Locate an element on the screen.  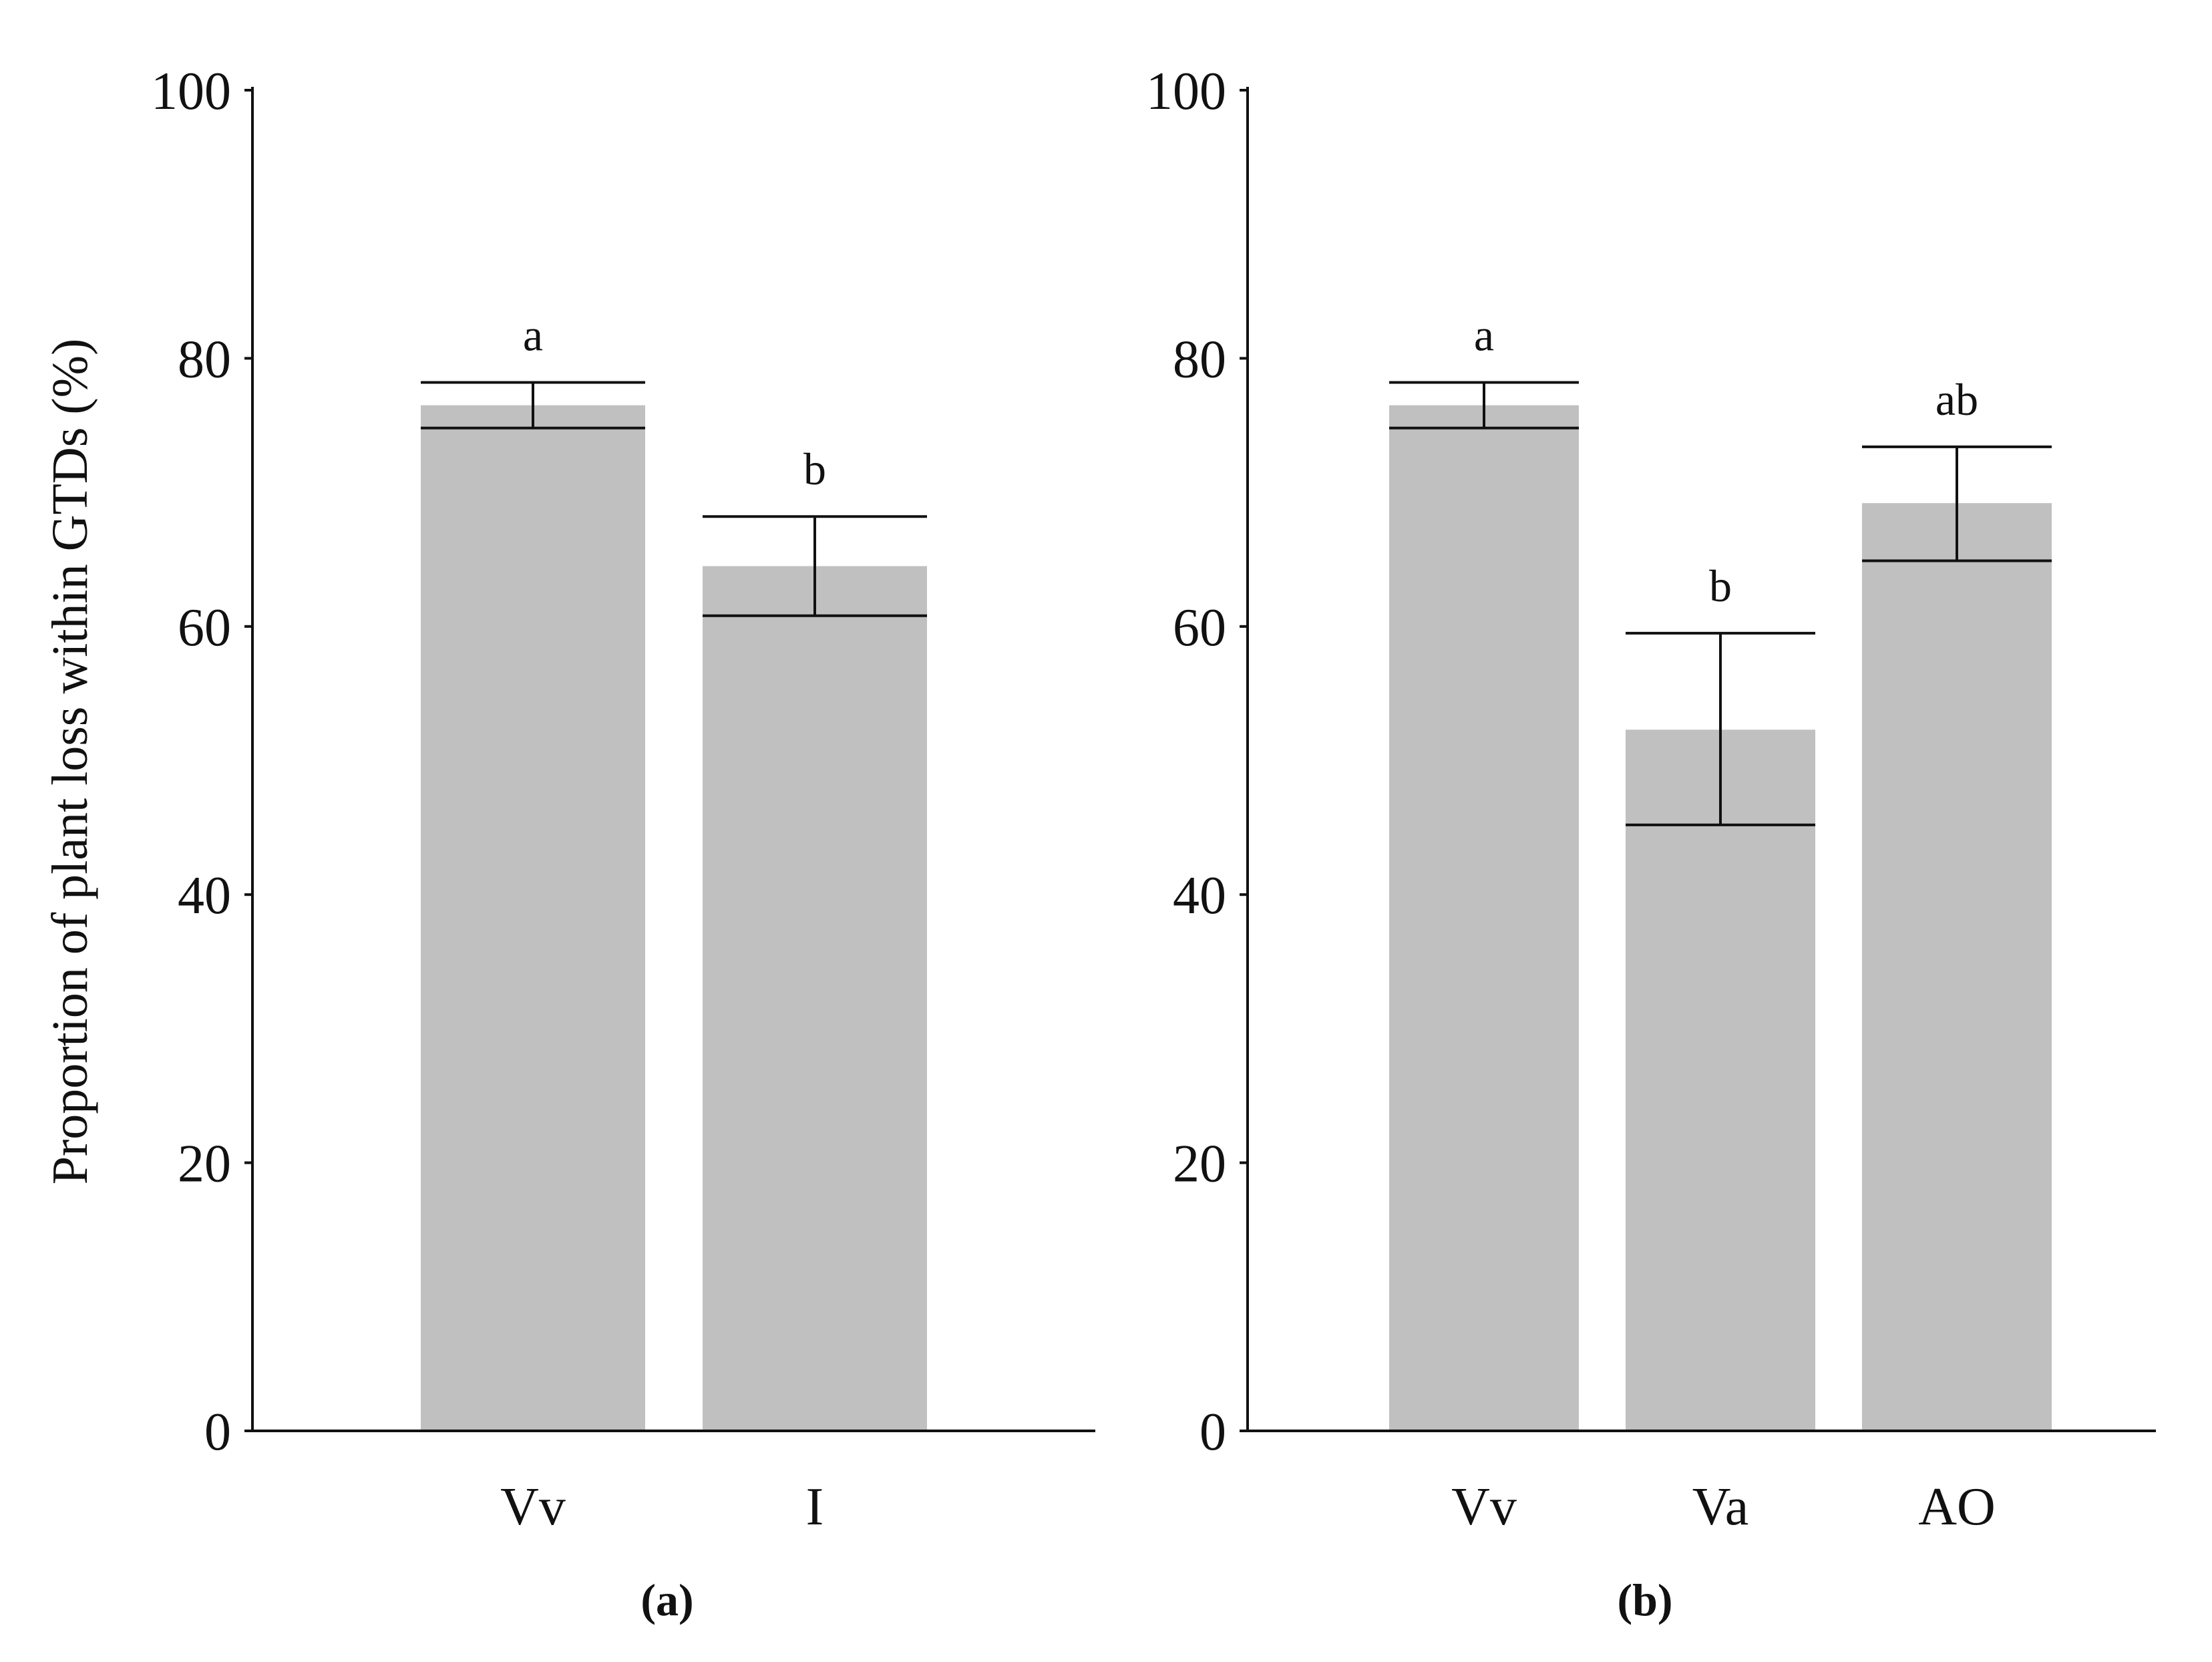
panel-label: (b) is located at coordinates (1644, 1600).